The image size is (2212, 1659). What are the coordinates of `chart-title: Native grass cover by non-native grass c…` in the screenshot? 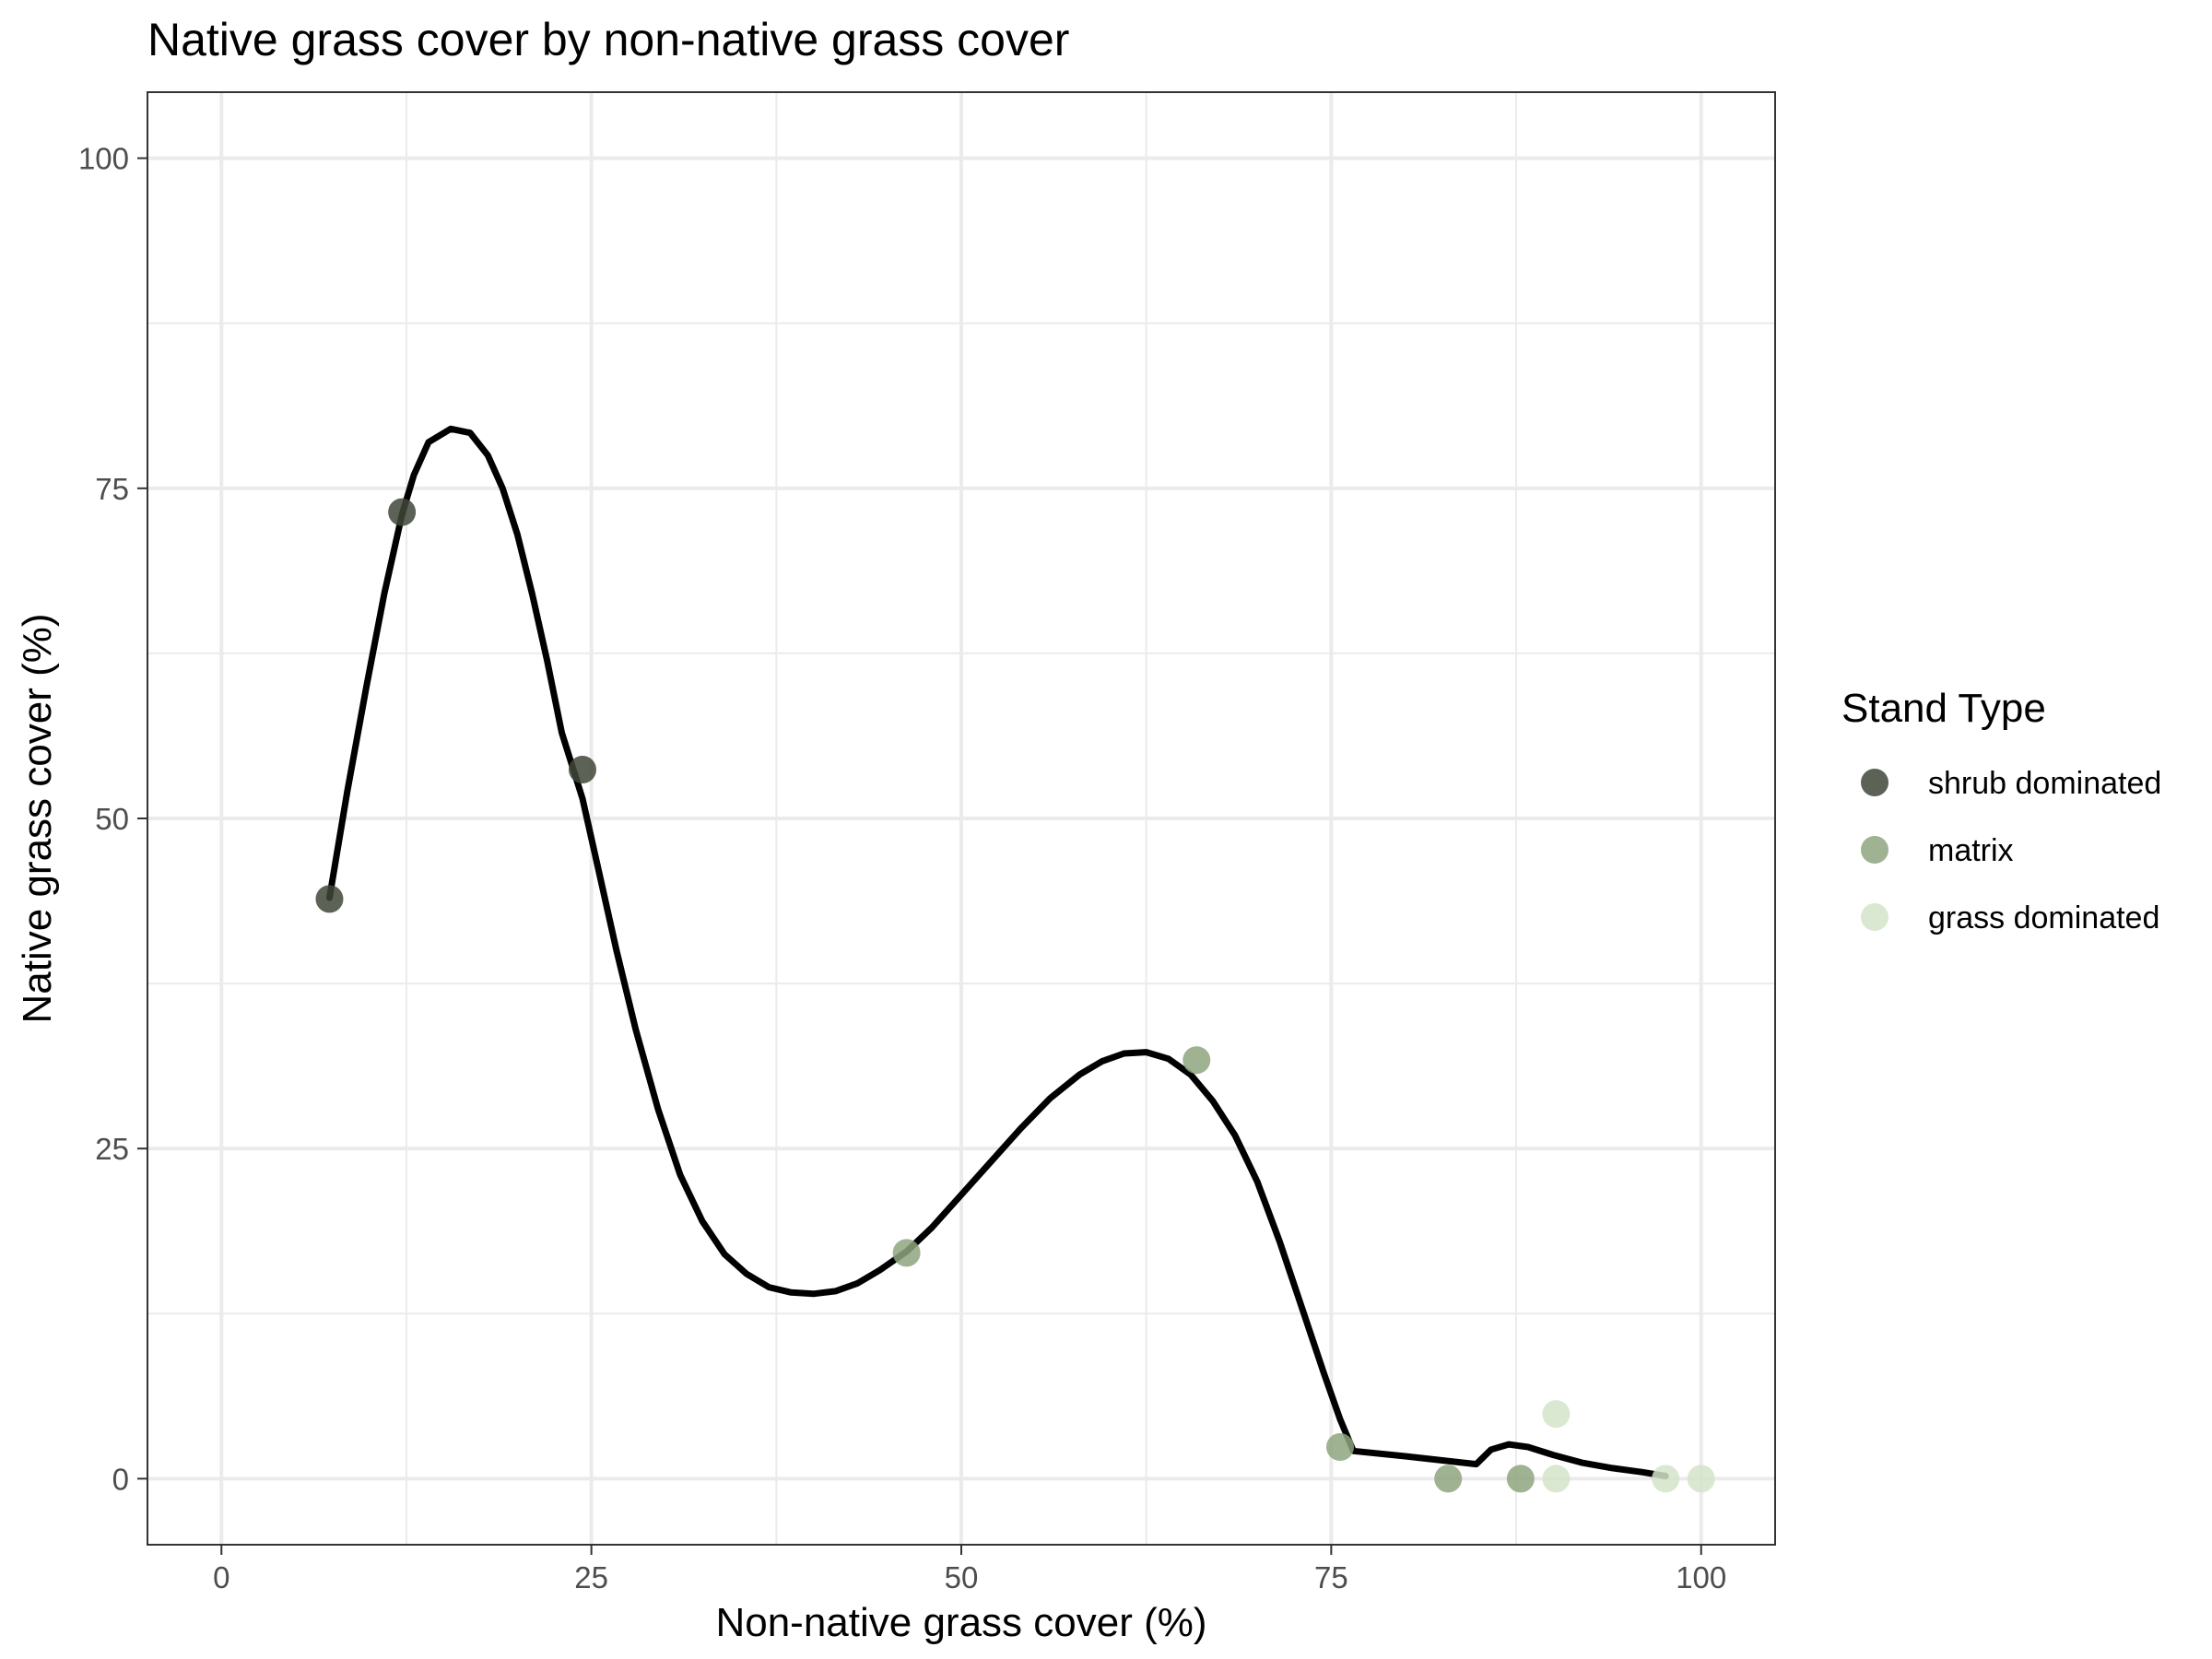 It's located at (608, 39).